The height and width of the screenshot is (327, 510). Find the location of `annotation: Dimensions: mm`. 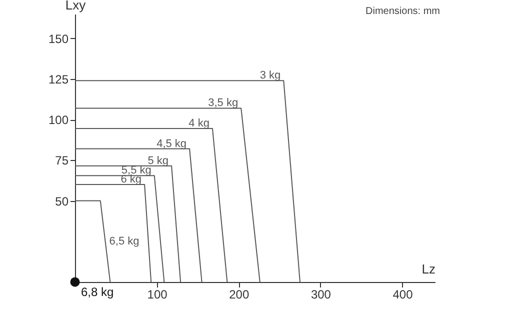

annotation: Dimensions: mm is located at coordinates (403, 11).